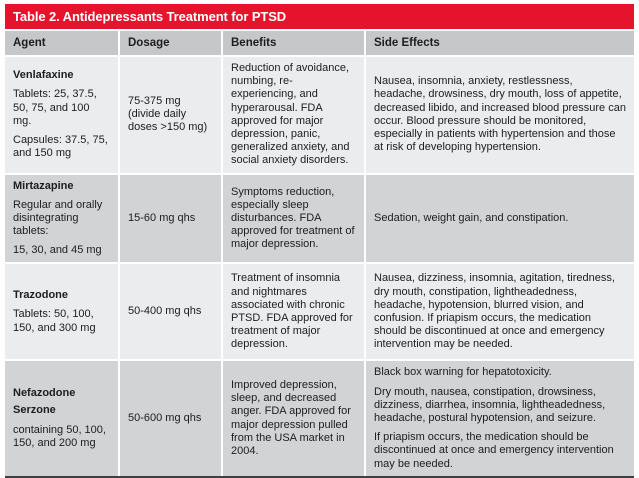  What do you see at coordinates (61, 43) in the screenshot?
I see `column-header-agent: Agent` at bounding box center [61, 43].